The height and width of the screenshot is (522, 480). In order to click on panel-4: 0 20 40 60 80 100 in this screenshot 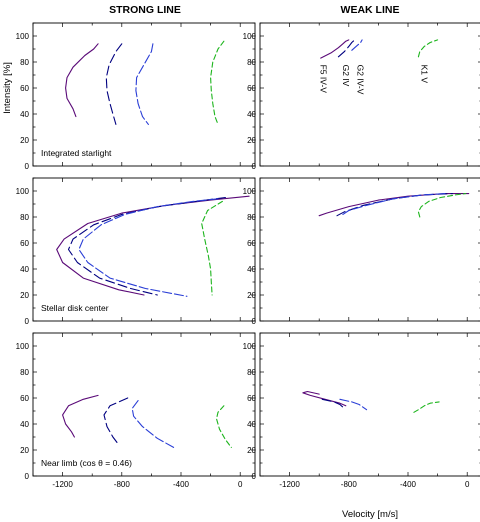, I will do `click(361, 251)`.